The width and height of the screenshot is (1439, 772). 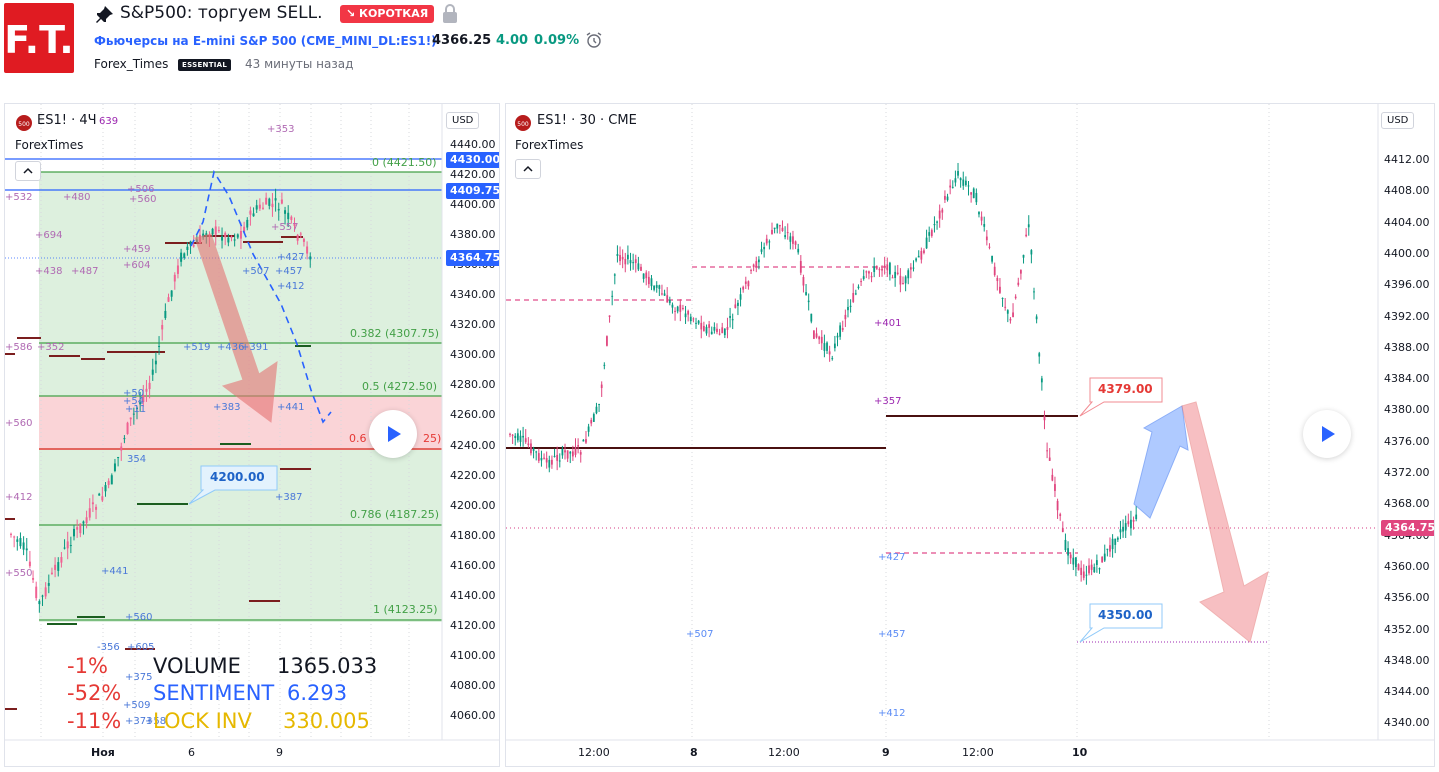 I want to click on y-tick: 4340.00, so click(x=473, y=295).